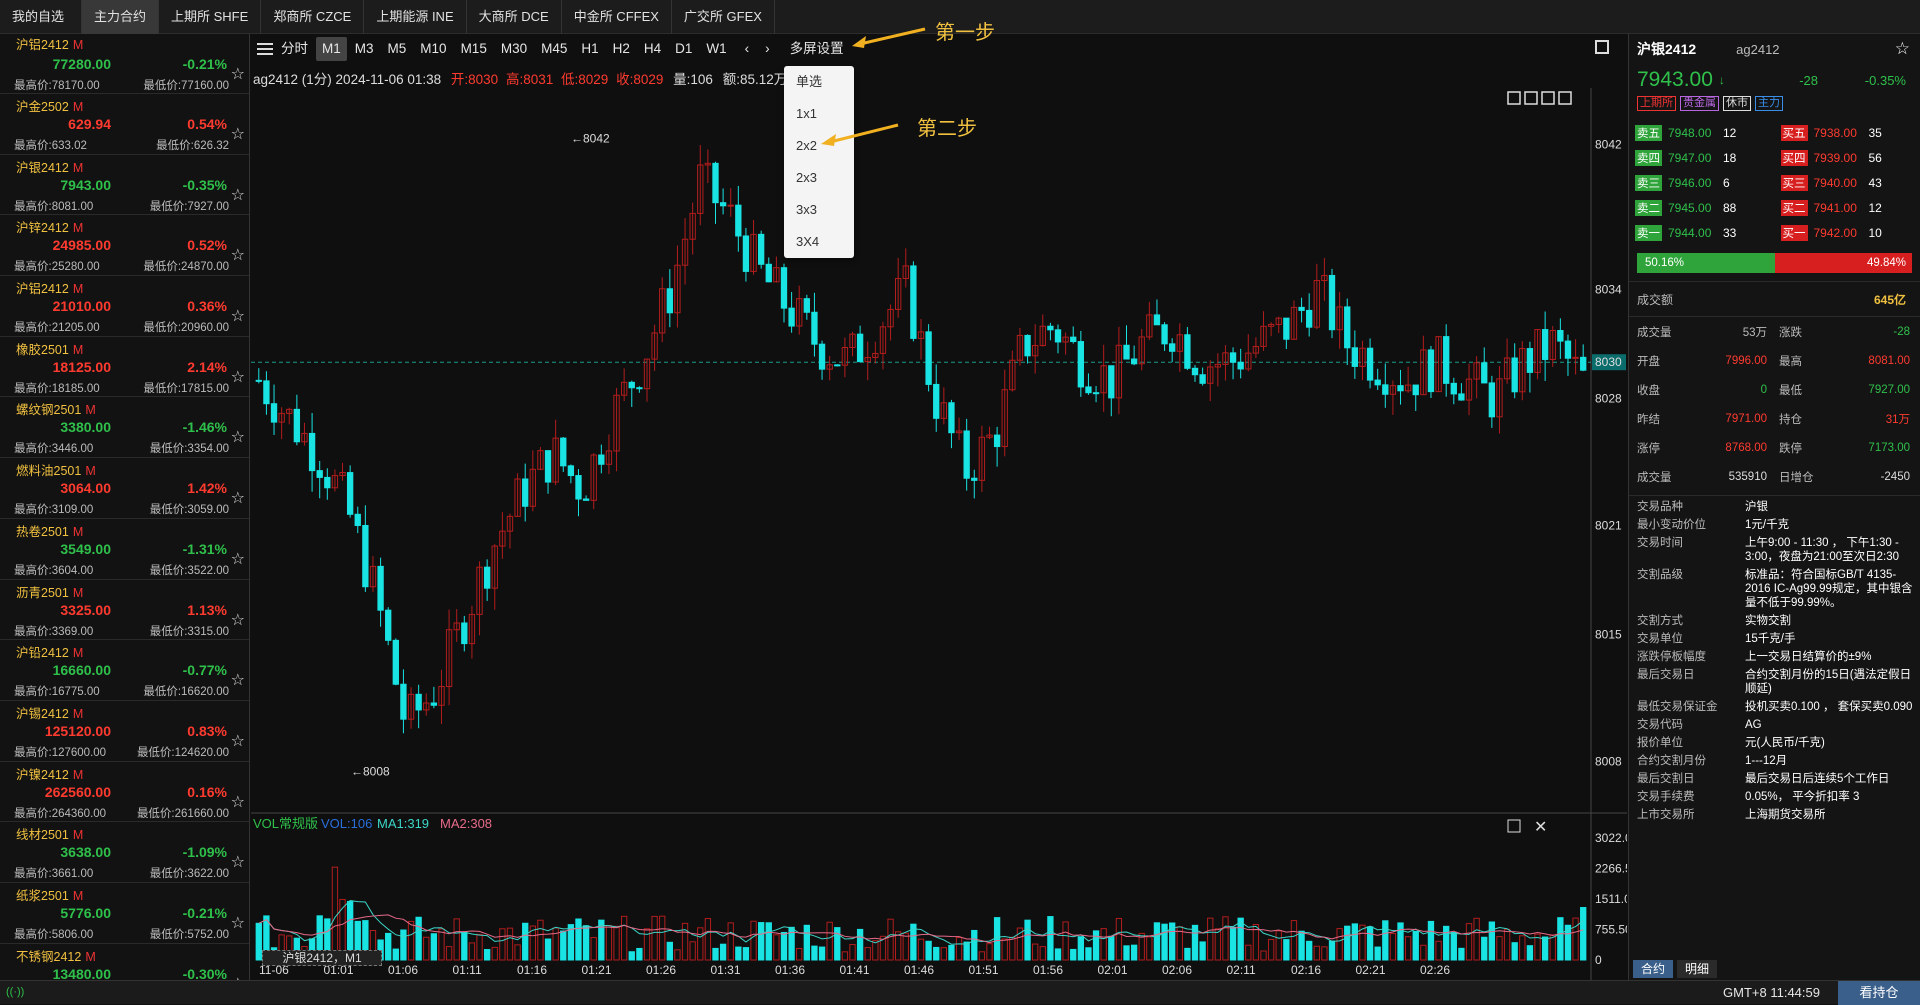  Describe the element at coordinates (617, 17) in the screenshot. I see `tab-6: 中金所 CFFEX` at that location.